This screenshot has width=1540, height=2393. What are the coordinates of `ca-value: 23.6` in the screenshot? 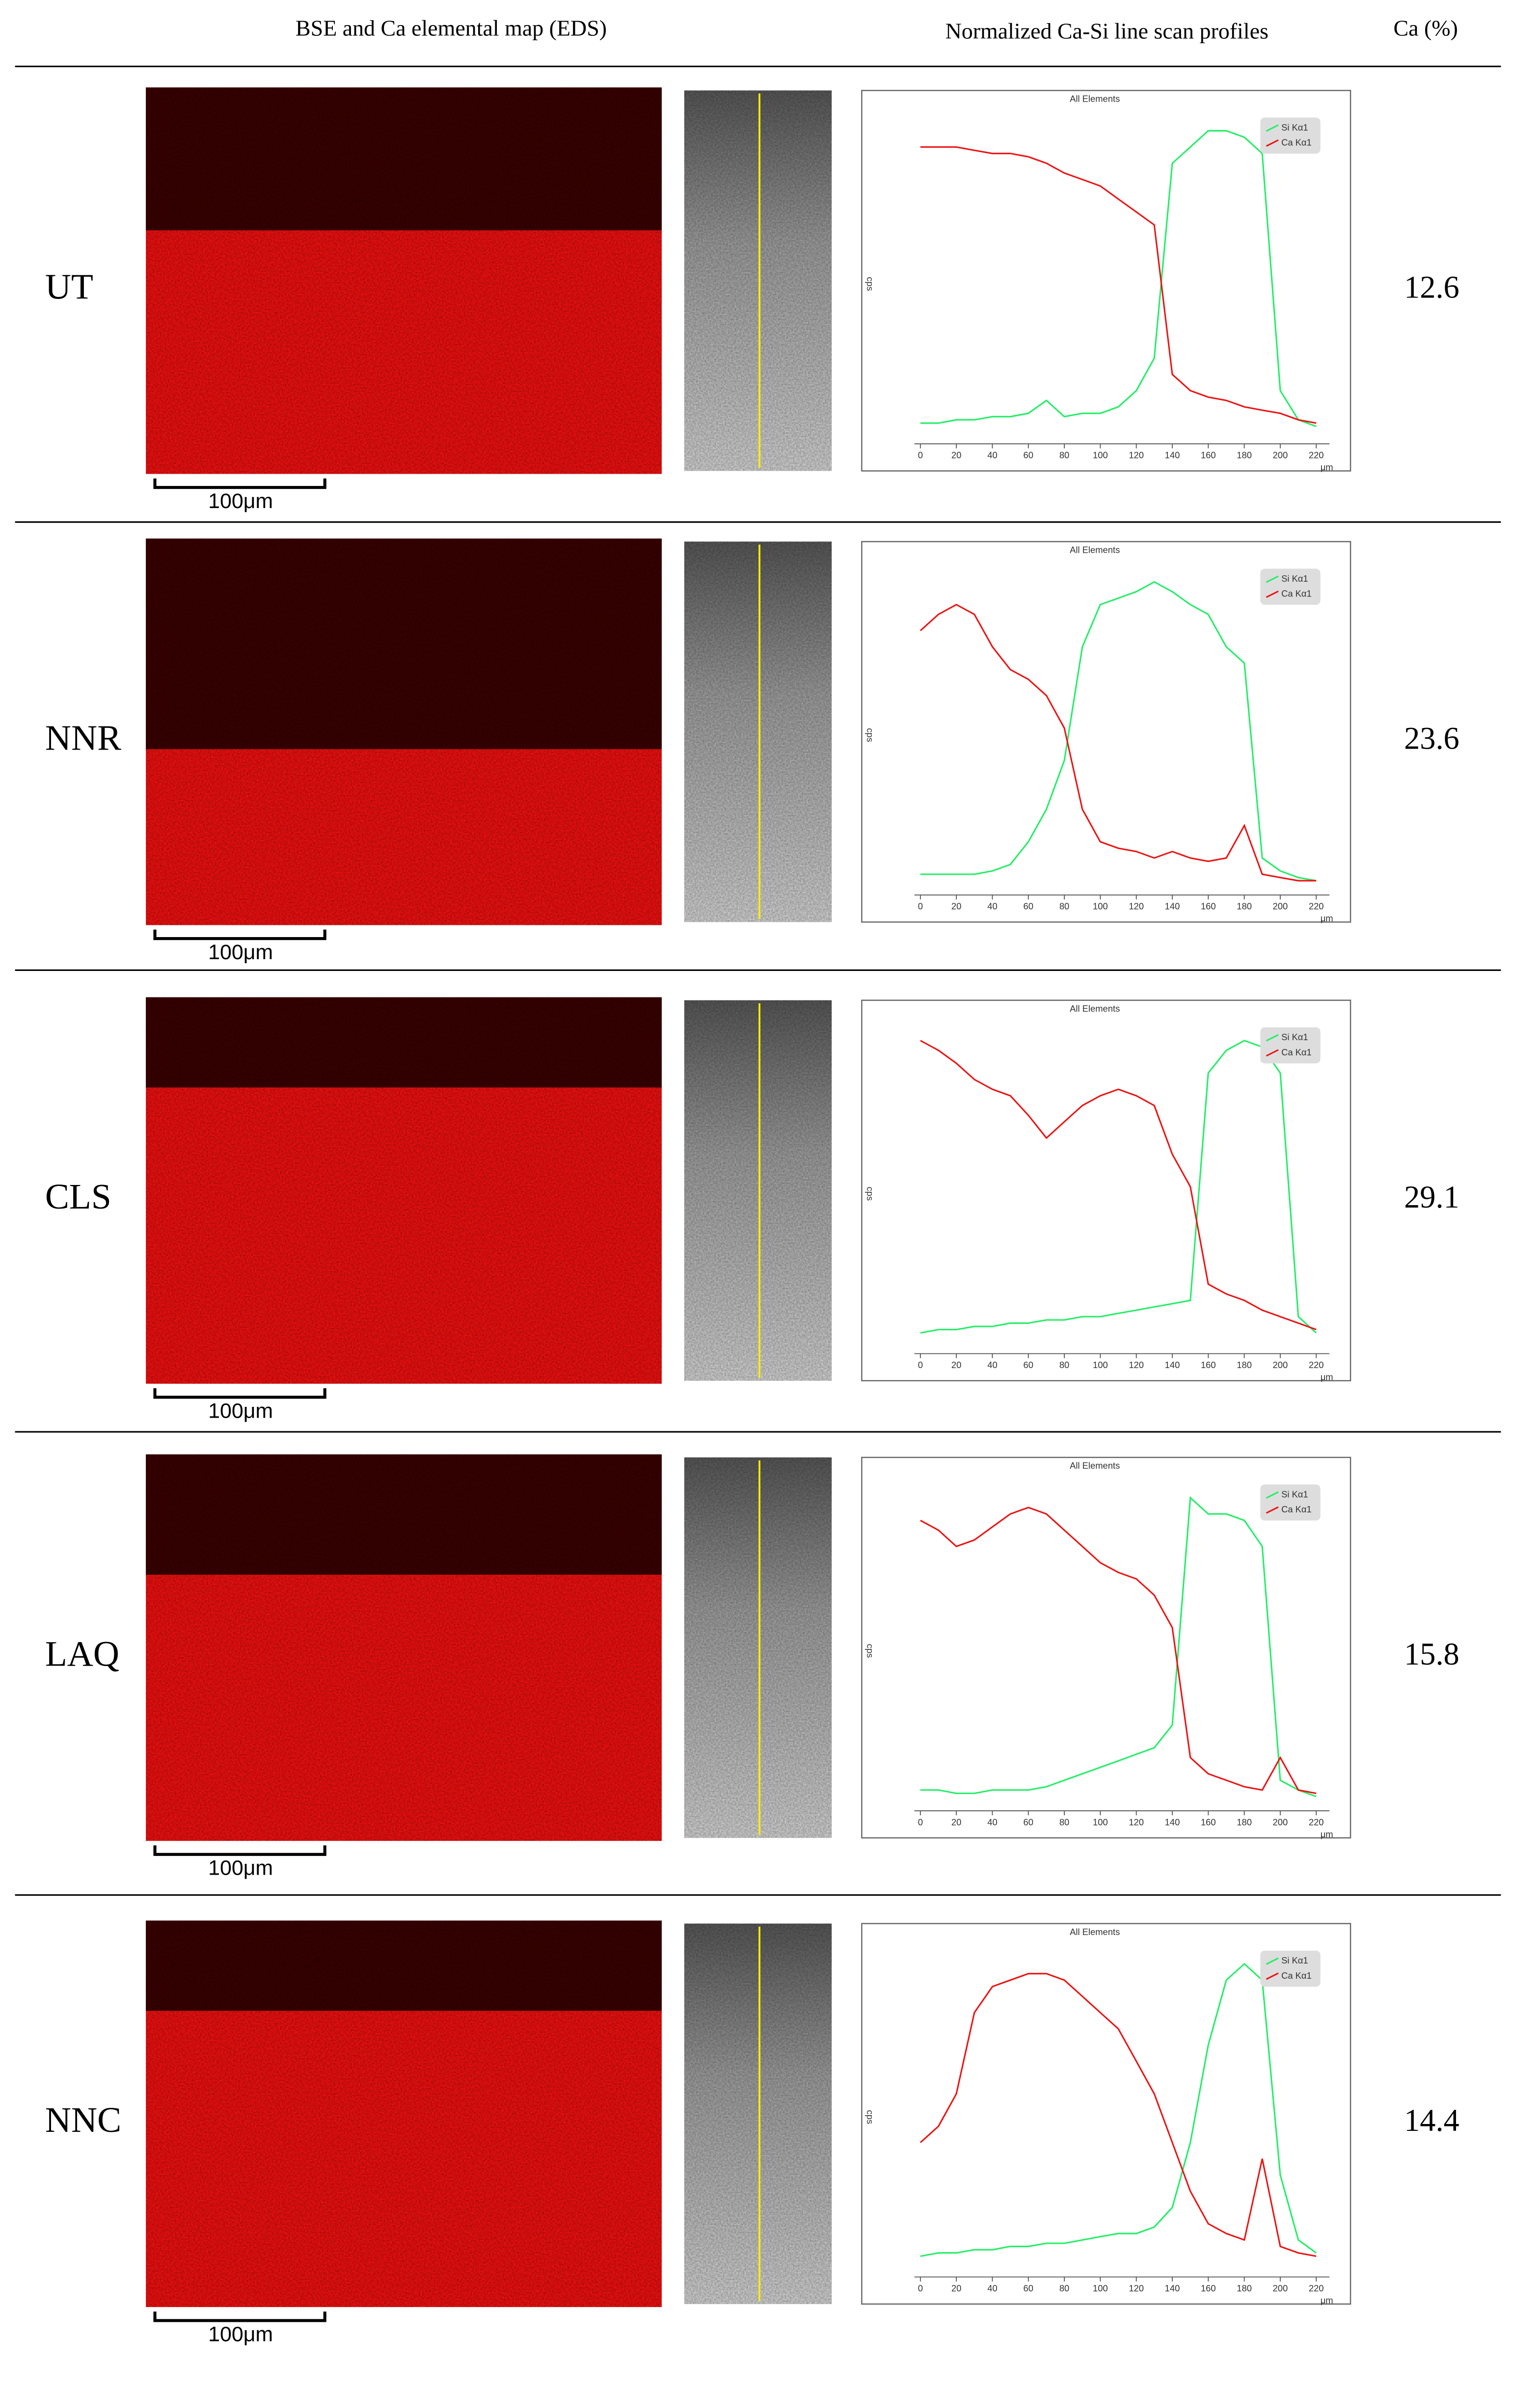 It's located at (1432, 738).